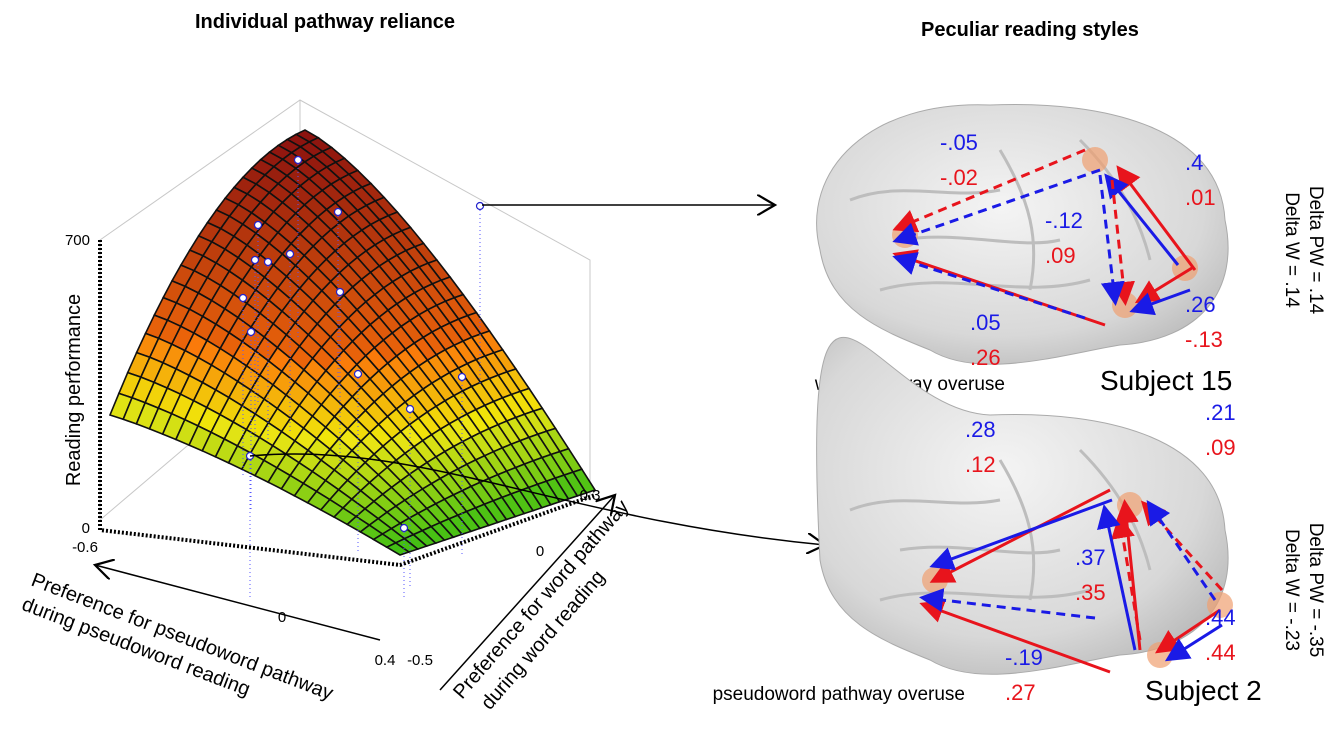 The height and width of the screenshot is (743, 1341). Describe the element at coordinates (980, 429) in the screenshot. I see `blue-value: .28` at that location.